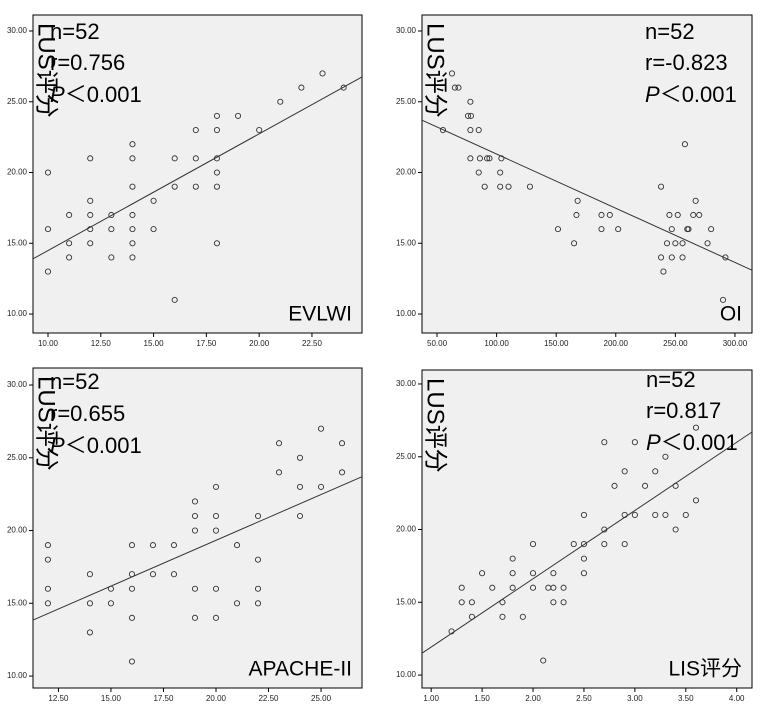  What do you see at coordinates (431, 698) in the screenshot?
I see `x-tick-label: 1.00` at bounding box center [431, 698].